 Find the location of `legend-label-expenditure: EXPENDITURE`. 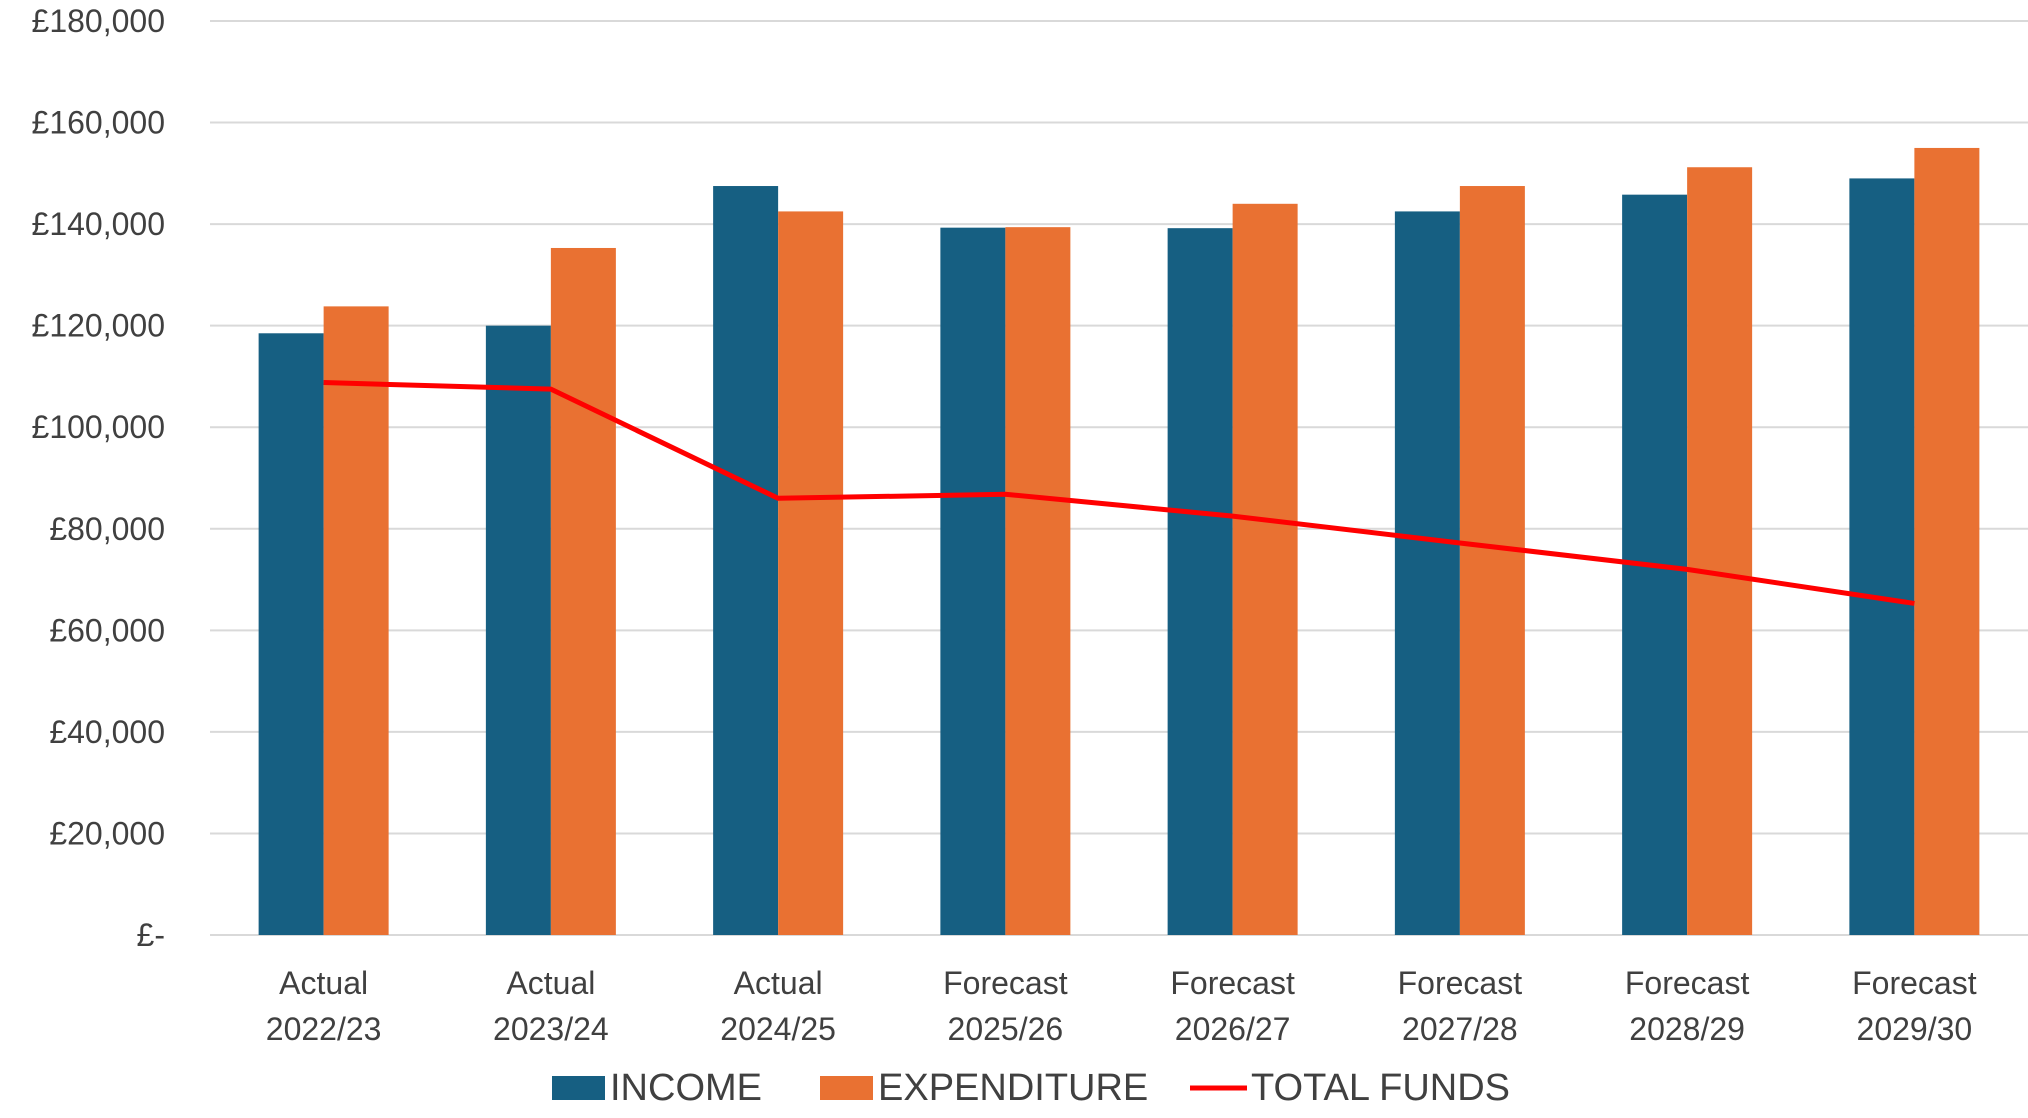

legend-label-expenditure: EXPENDITURE is located at coordinates (1013, 1088).